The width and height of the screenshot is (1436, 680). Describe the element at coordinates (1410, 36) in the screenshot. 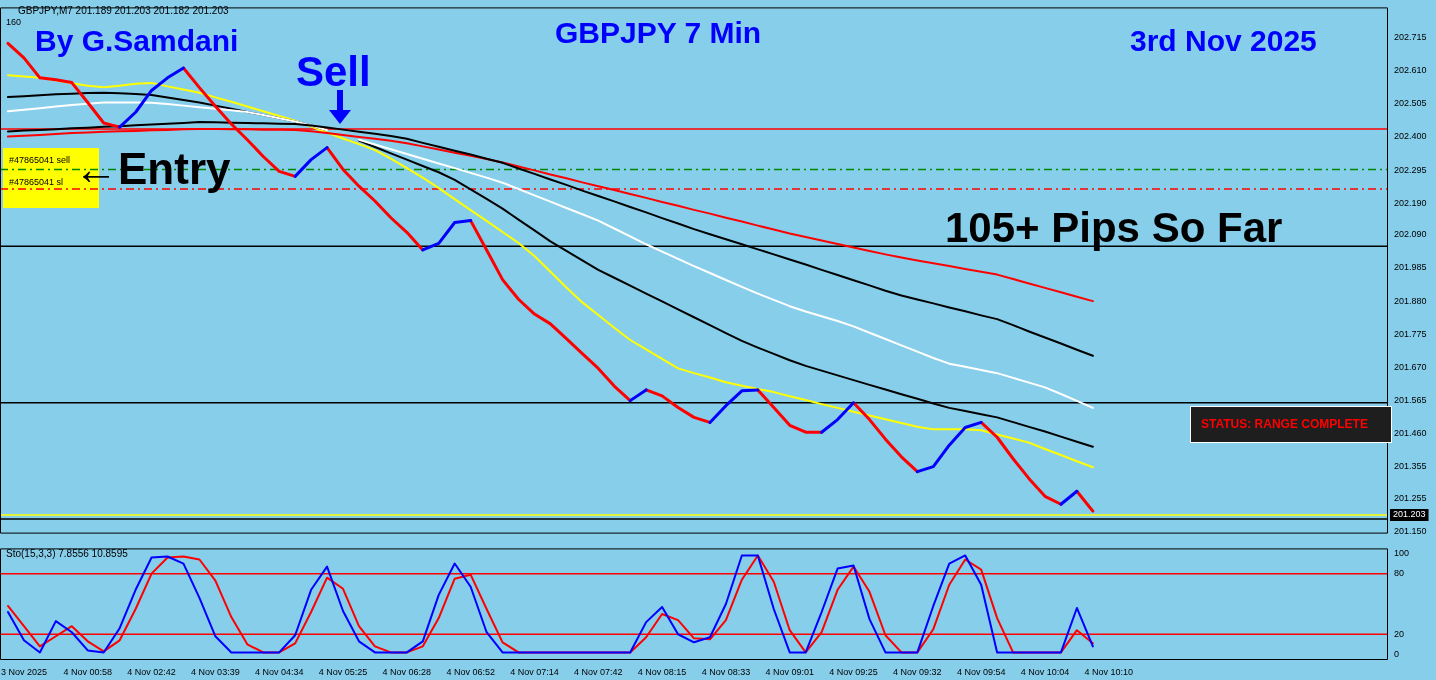

I see `y-tick-label: 202.715` at that location.